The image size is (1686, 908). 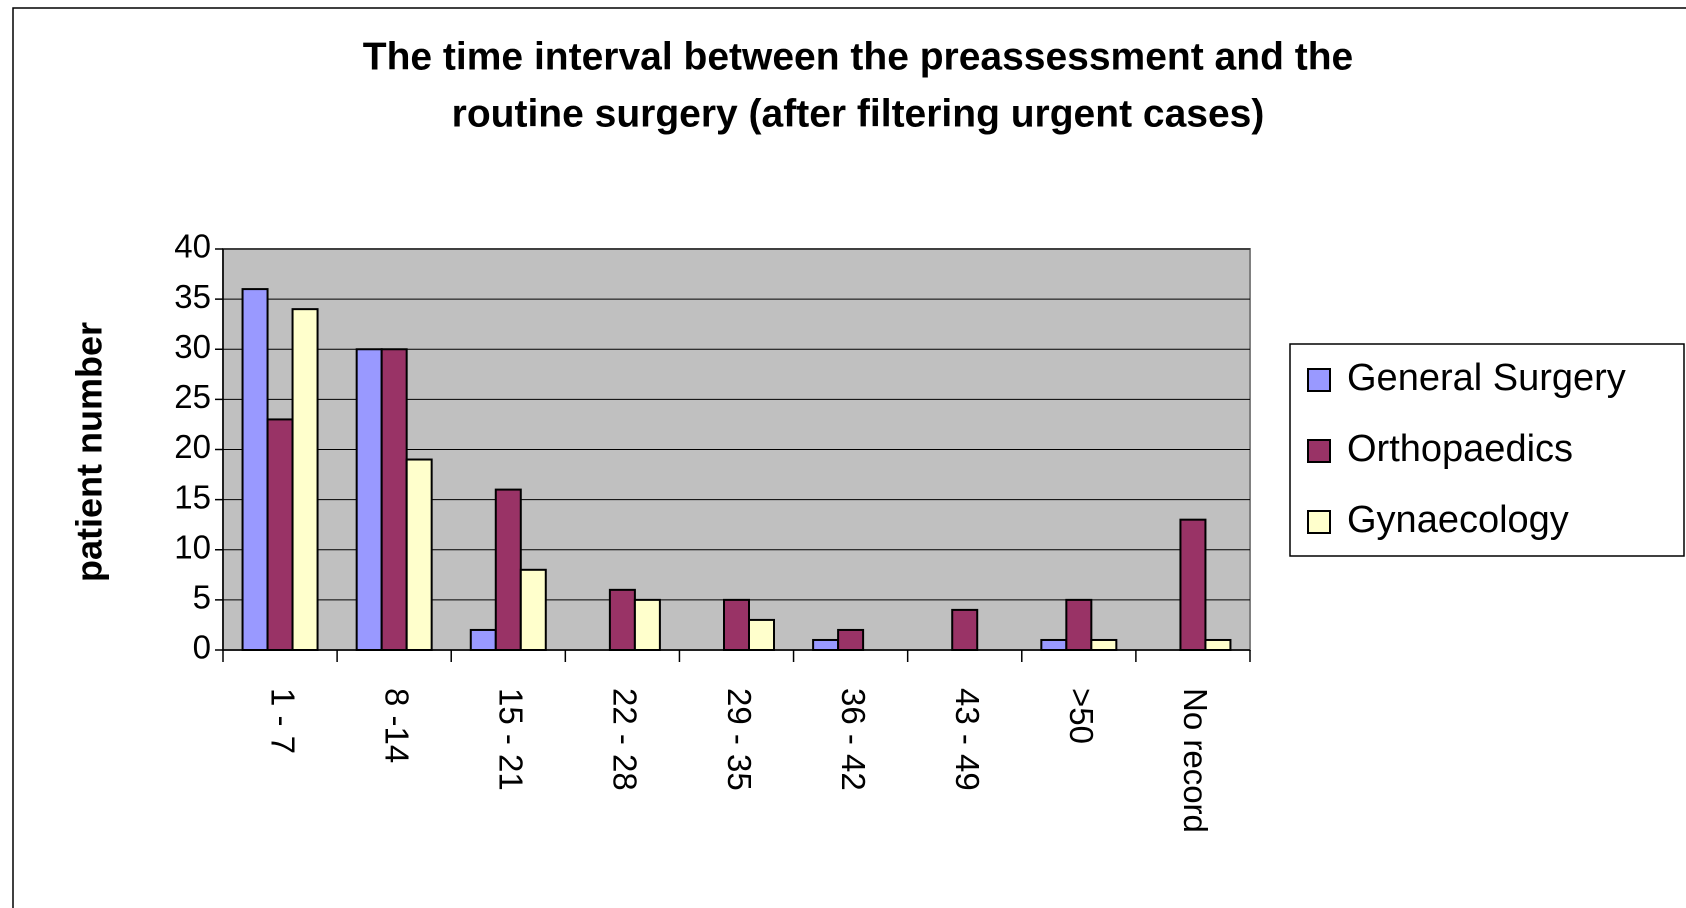 What do you see at coordinates (739, 739) in the screenshot?
I see `x-tick-label: 29 - 35` at bounding box center [739, 739].